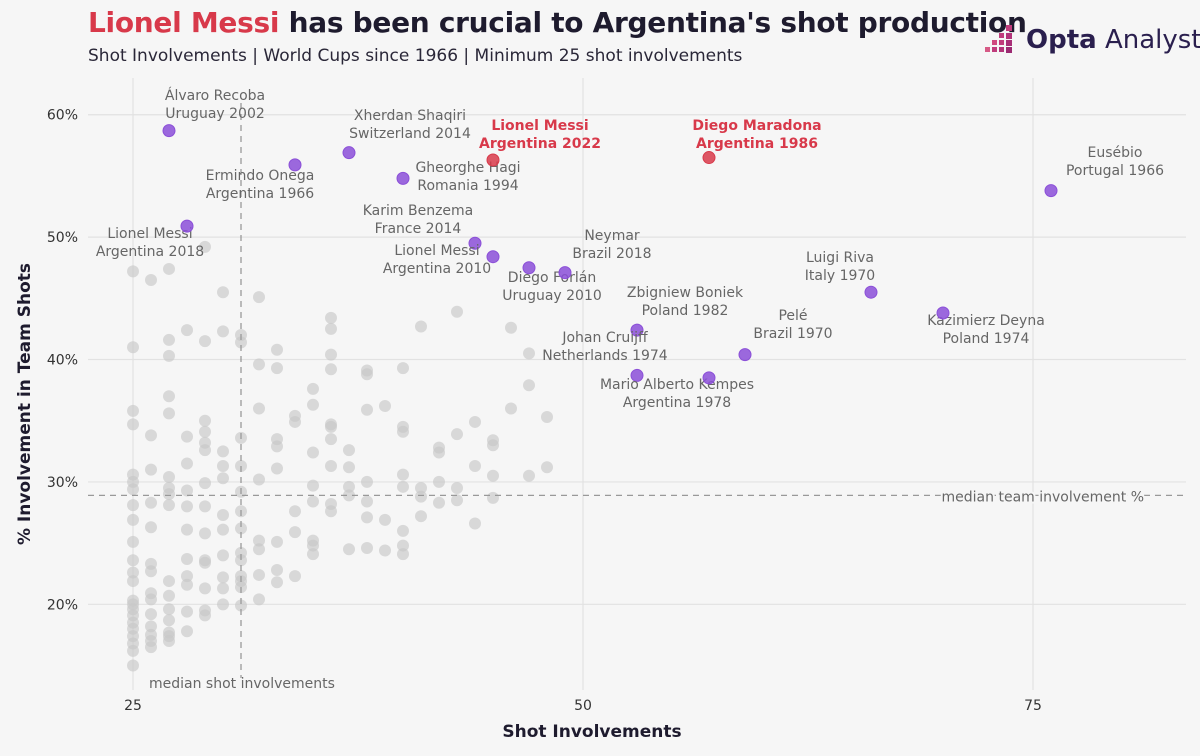 The image size is (1200, 756). I want to click on point-label-name: Karim Benzema, so click(418, 211).